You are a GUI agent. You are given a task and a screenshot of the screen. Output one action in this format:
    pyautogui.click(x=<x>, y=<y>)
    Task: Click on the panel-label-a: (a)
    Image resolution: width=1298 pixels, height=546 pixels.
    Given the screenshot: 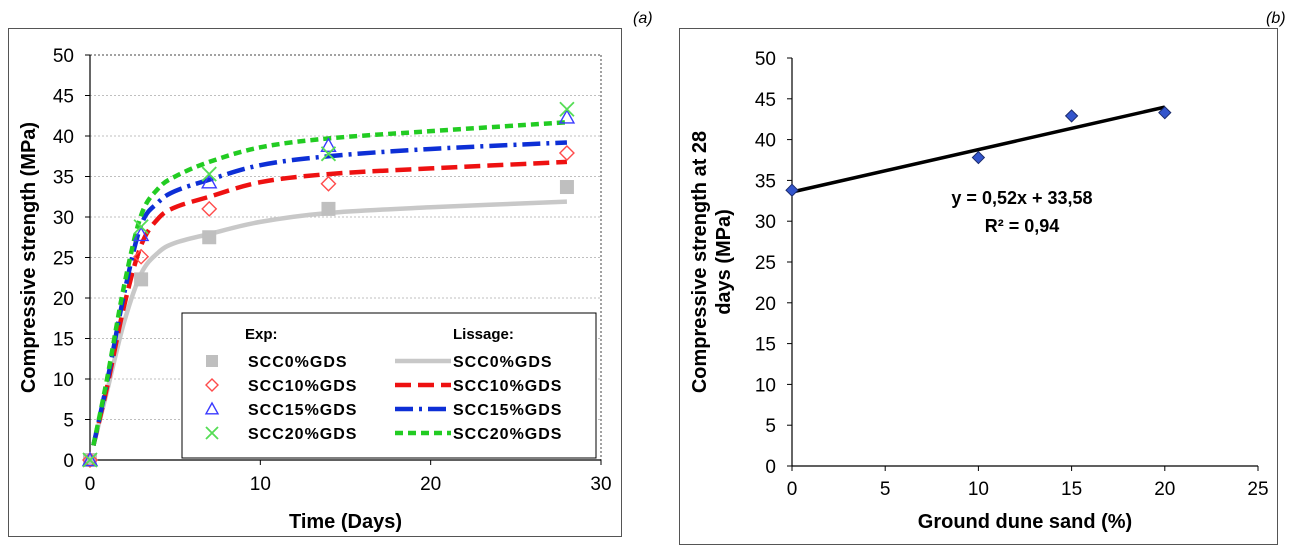 What is the action you would take?
    pyautogui.click(x=643, y=18)
    